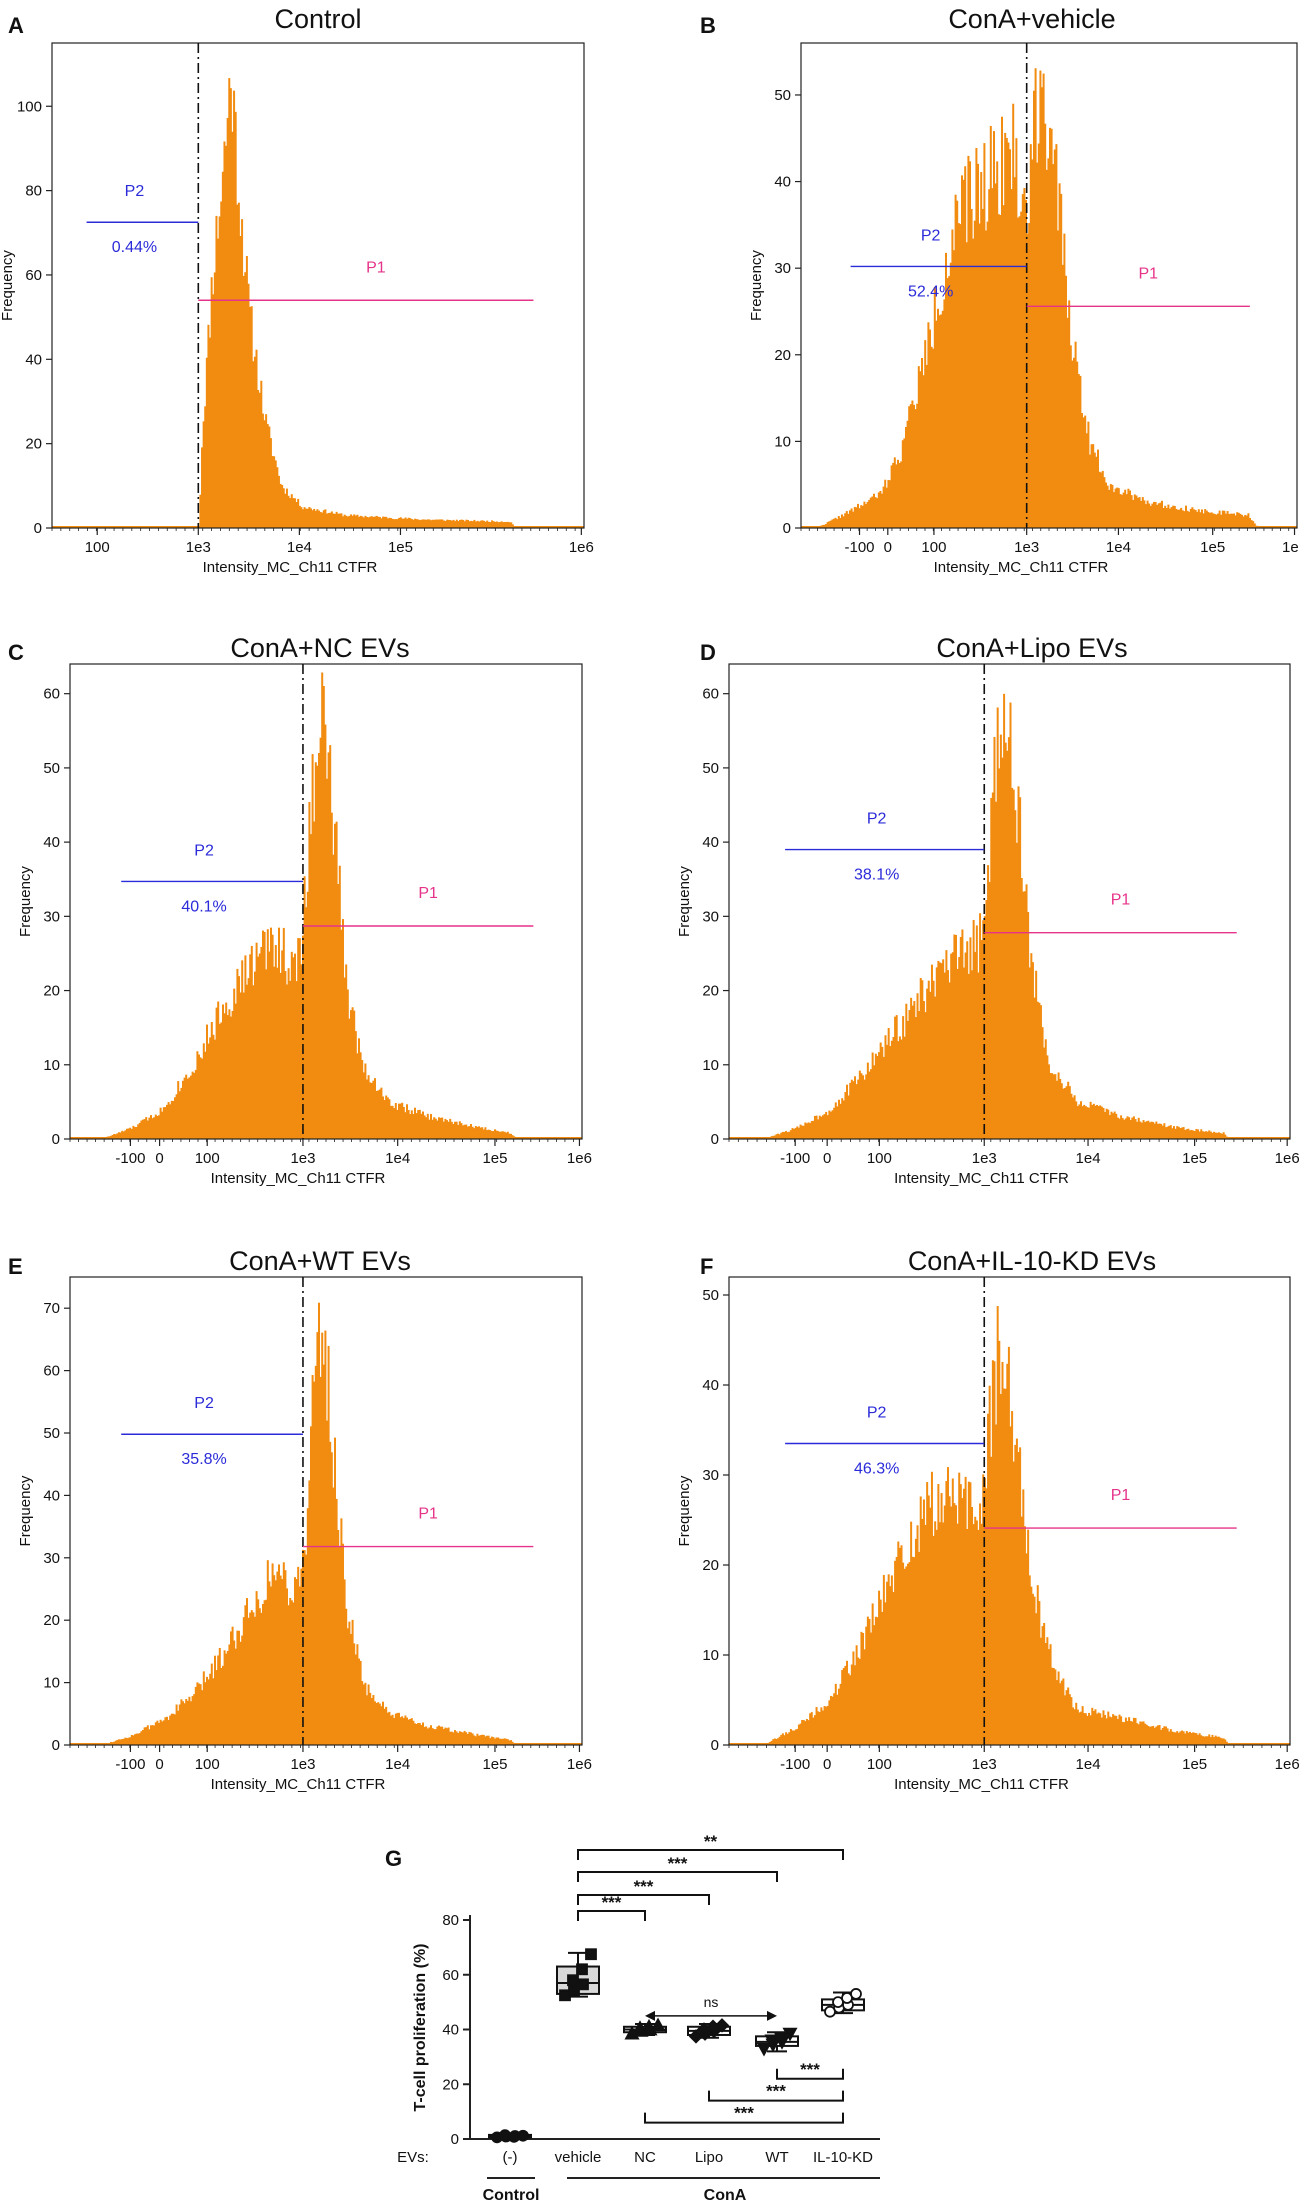  Describe the element at coordinates (645, 2157) in the screenshot. I see `x-category-label: NC` at that location.